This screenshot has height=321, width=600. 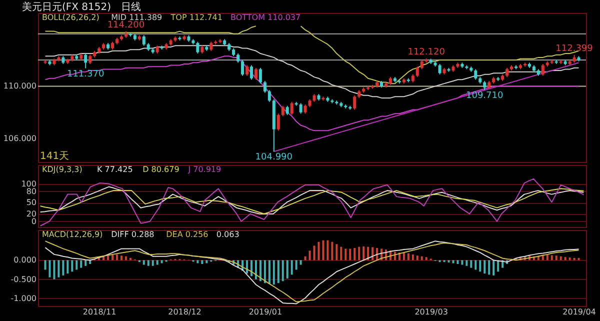 I want to click on y-tick-label: 50, so click(x=31, y=203).